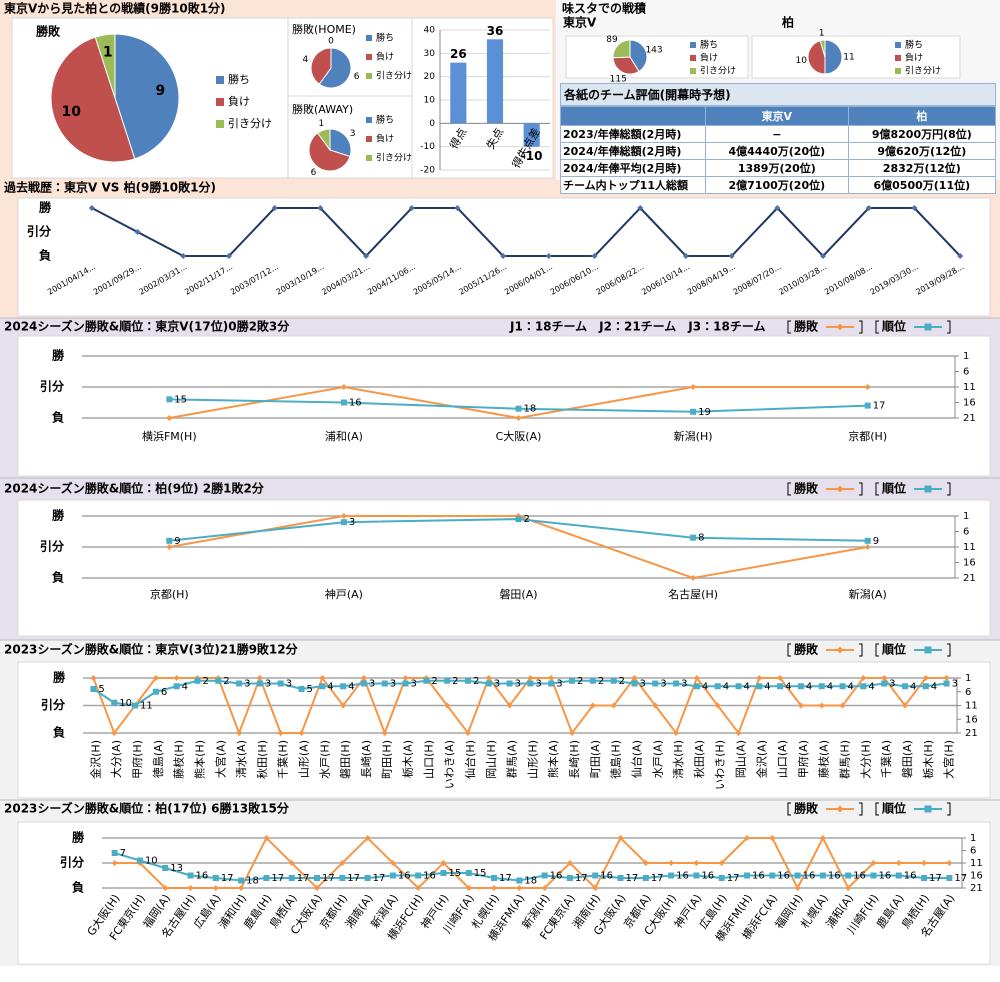  I want to click on x-tick-label: 磐田(A), so click(907, 759).